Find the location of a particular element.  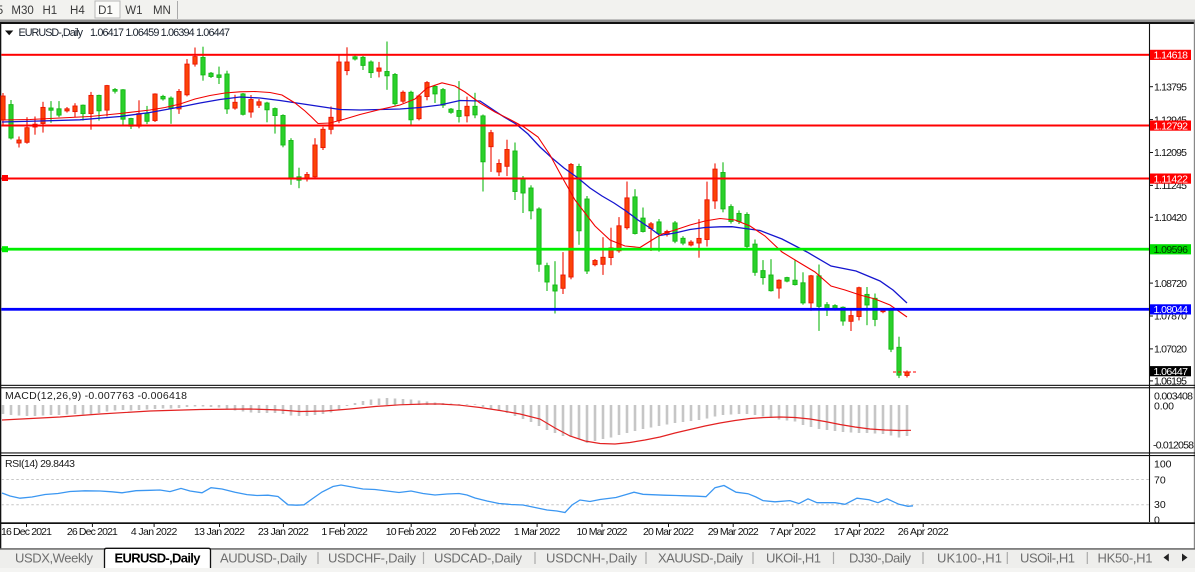

svg-text: 0.00 is located at coordinates (1164, 407).